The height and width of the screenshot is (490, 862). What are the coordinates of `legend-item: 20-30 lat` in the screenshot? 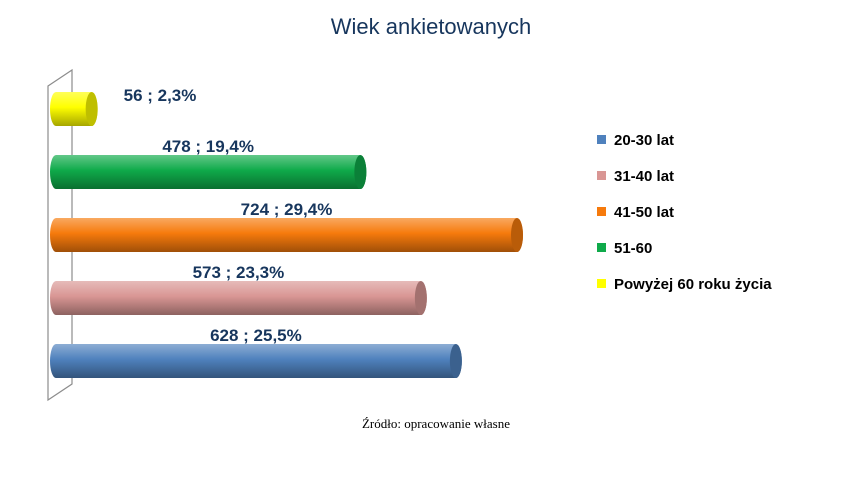 It's located at (635, 140).